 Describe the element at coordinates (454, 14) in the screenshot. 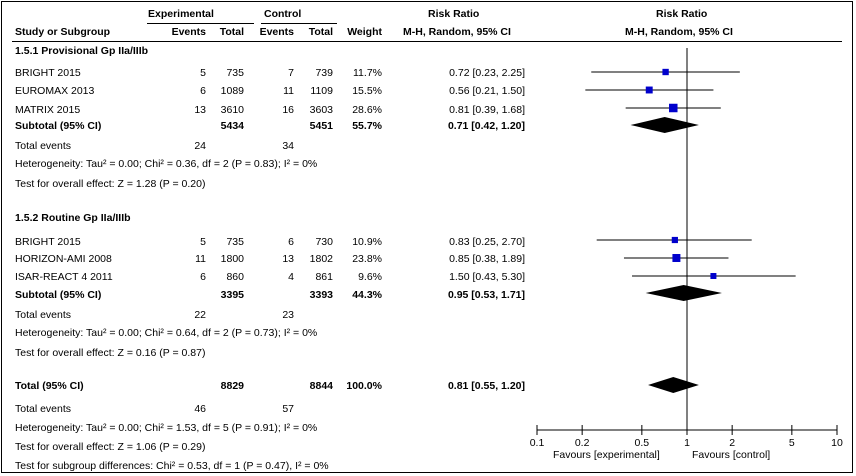

I see `header-risk-ratio-left: Risk Ratio` at that location.